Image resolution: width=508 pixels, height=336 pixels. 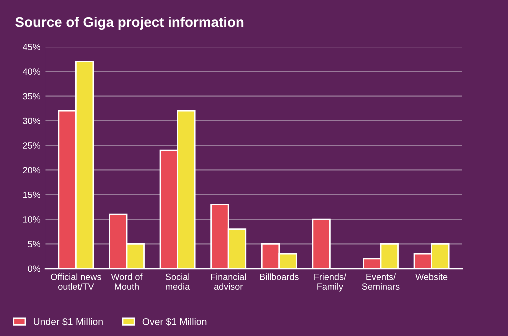 I want to click on y-tick-label: 20%, so click(x=32, y=170).